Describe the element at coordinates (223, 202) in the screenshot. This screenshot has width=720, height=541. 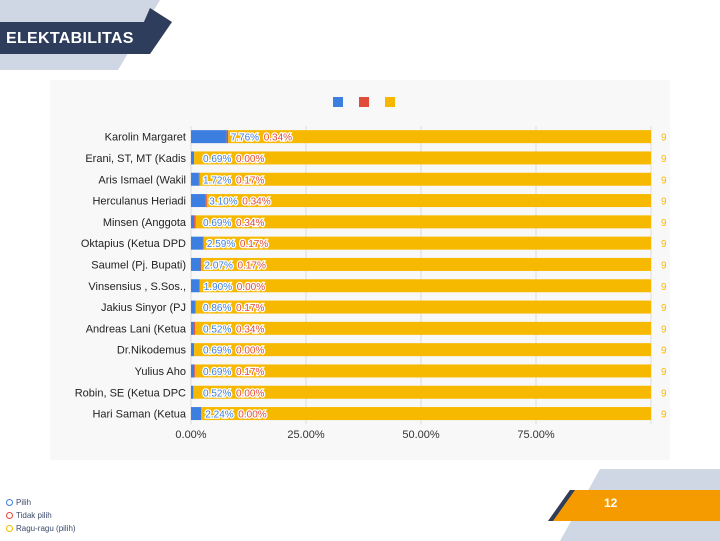
I see `data-label: 3.10%` at that location.